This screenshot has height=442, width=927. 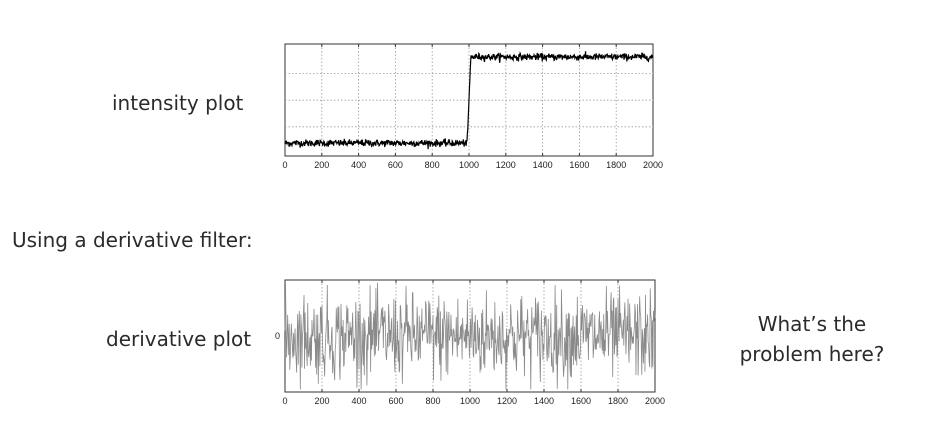 What do you see at coordinates (277, 336) in the screenshot?
I see `y-tick-label: 0` at bounding box center [277, 336].